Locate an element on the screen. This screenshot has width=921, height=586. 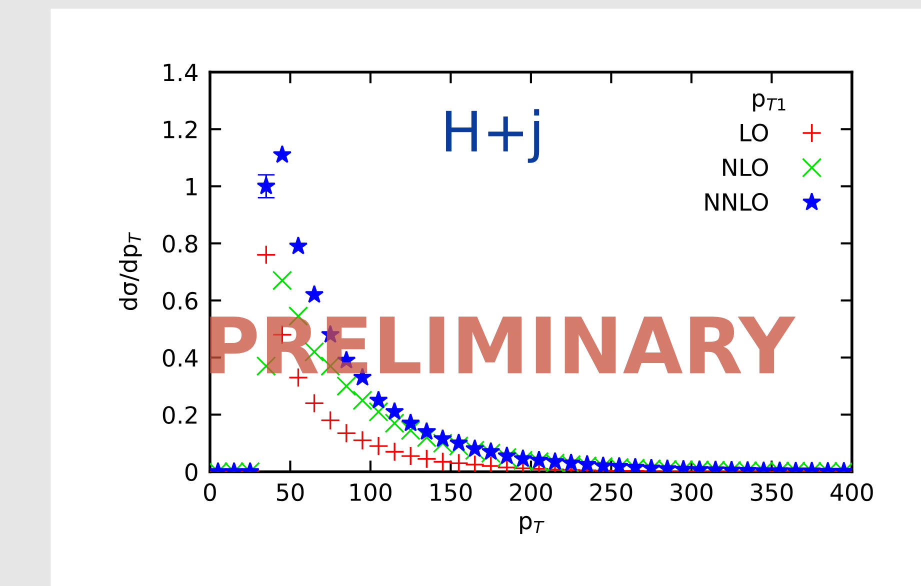
x-tick-label: 150 is located at coordinates (451, 492).